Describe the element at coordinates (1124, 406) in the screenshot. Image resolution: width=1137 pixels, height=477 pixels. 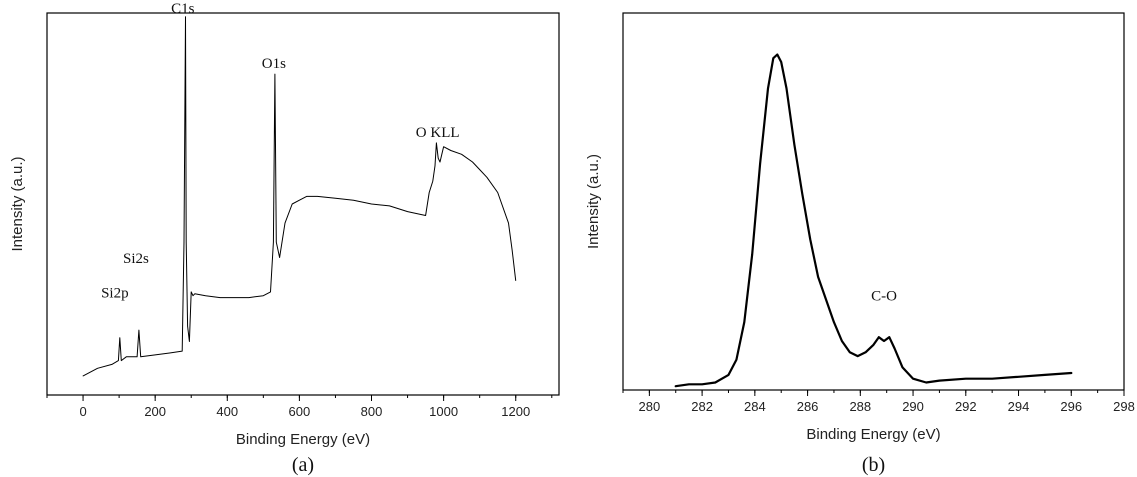
I see `x-tick-label: 298` at that location.